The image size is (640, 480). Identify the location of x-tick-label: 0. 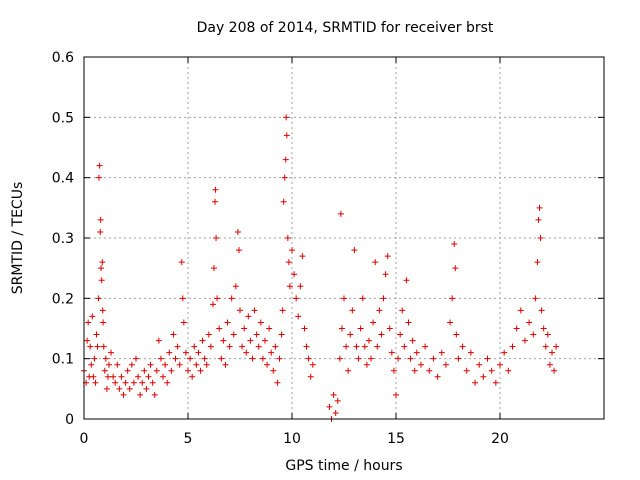
(84, 439).